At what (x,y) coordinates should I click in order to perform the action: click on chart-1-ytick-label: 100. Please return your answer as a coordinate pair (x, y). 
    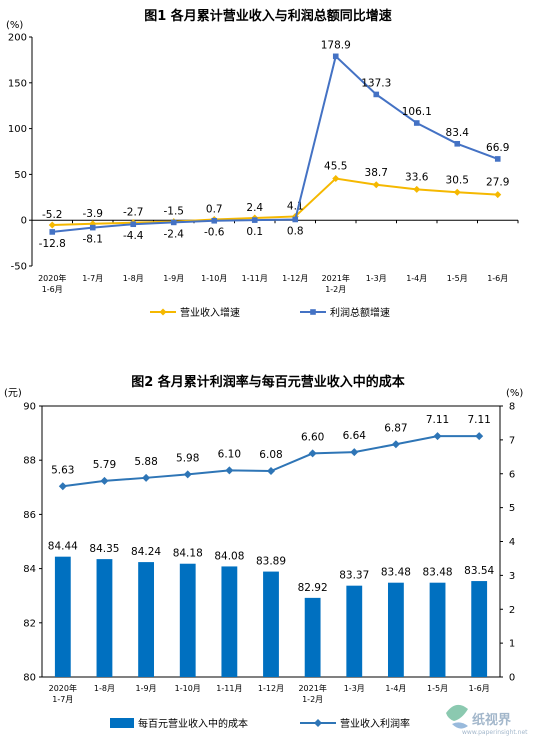
    Looking at the image, I should click on (17, 129).